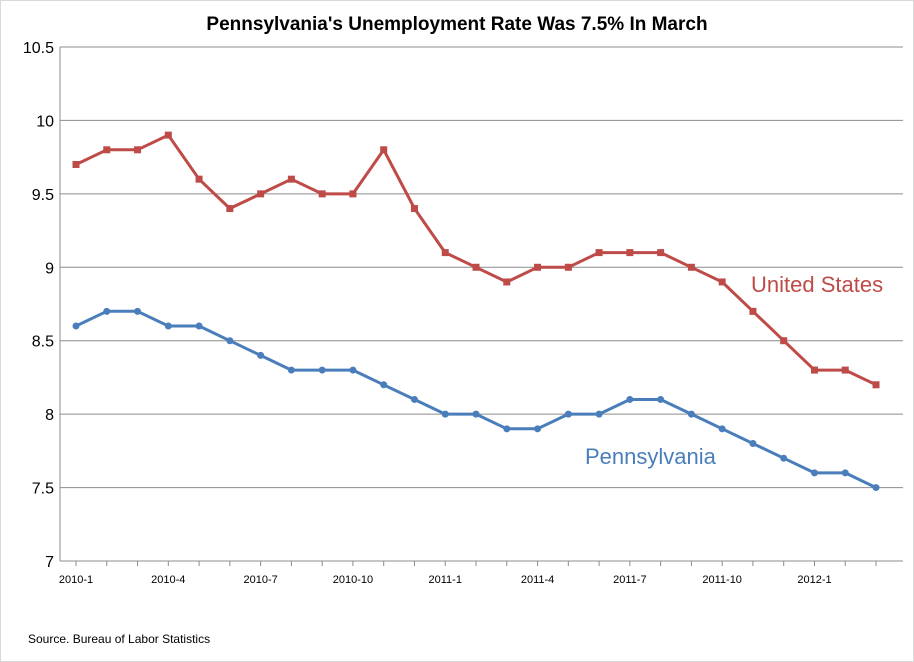  I want to click on x-tick-label: 2010-10, so click(353, 580).